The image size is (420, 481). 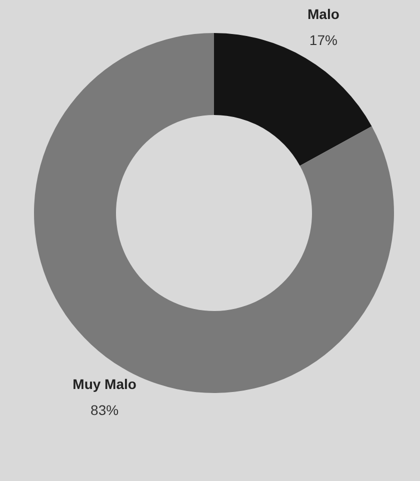 I want to click on data-label: 17%, so click(x=323, y=40).